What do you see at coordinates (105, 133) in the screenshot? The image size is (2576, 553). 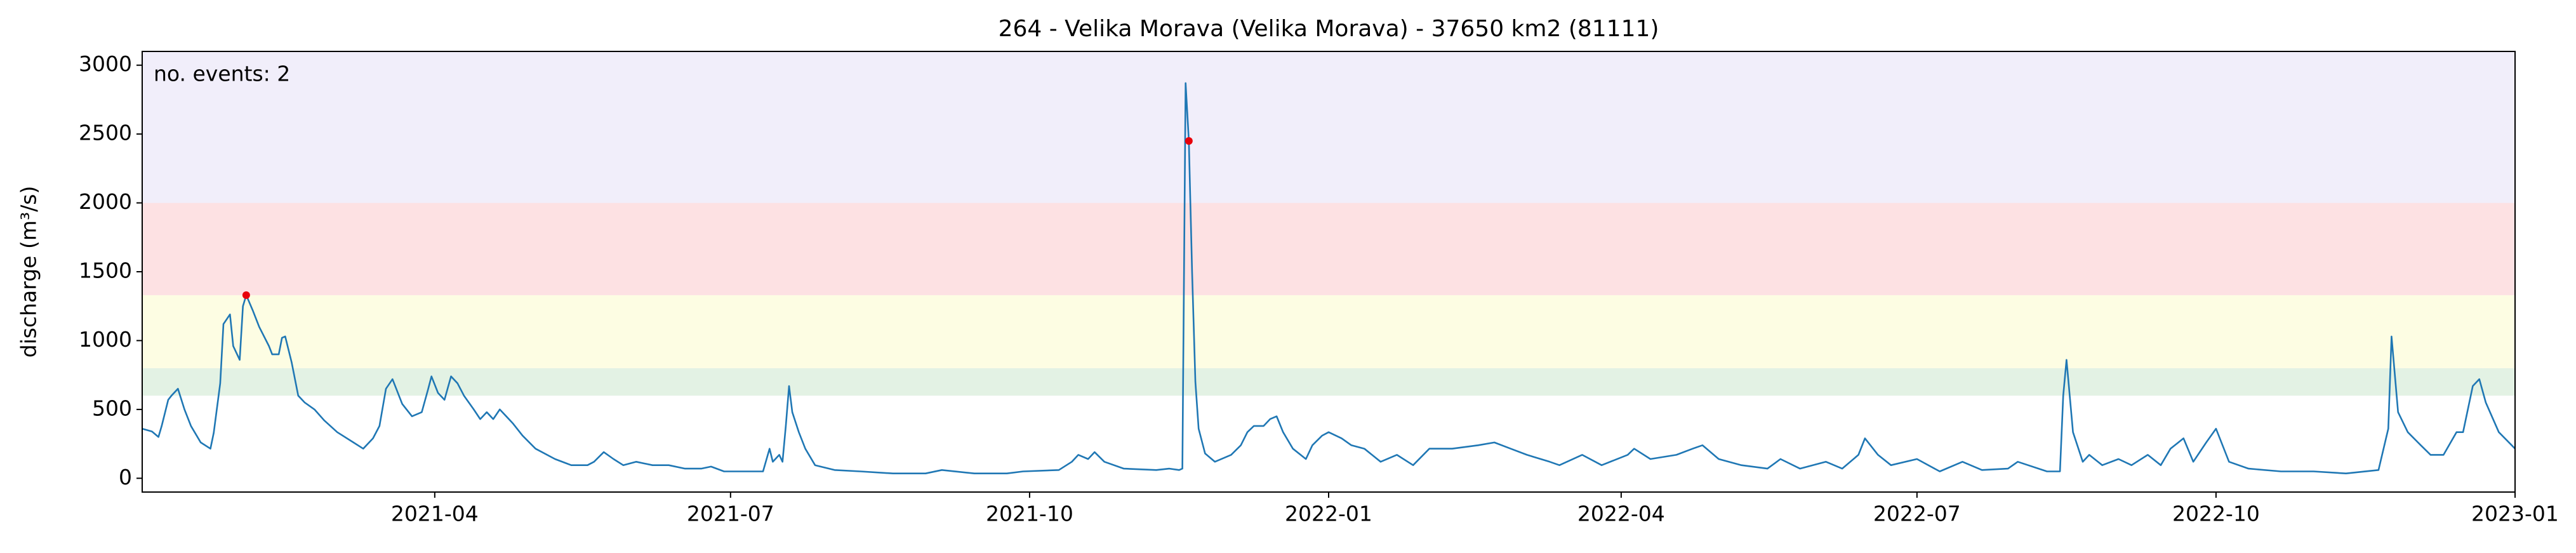 I see `y-tick-label: 2500` at bounding box center [105, 133].